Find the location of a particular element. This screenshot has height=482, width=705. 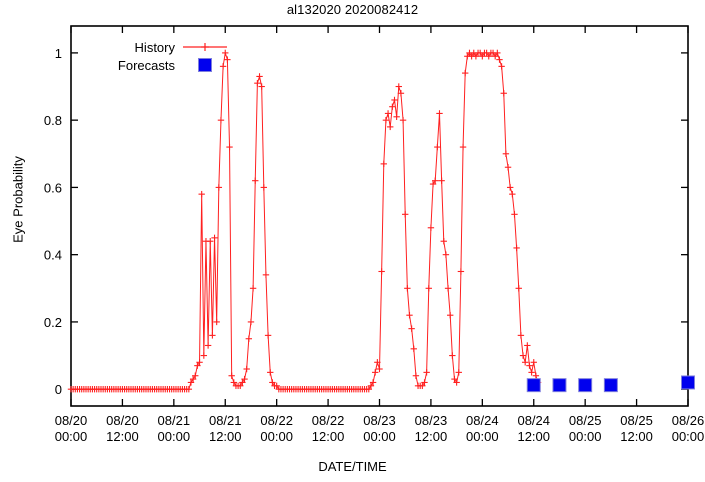

legend-swatch-forecasts is located at coordinates (205, 65).